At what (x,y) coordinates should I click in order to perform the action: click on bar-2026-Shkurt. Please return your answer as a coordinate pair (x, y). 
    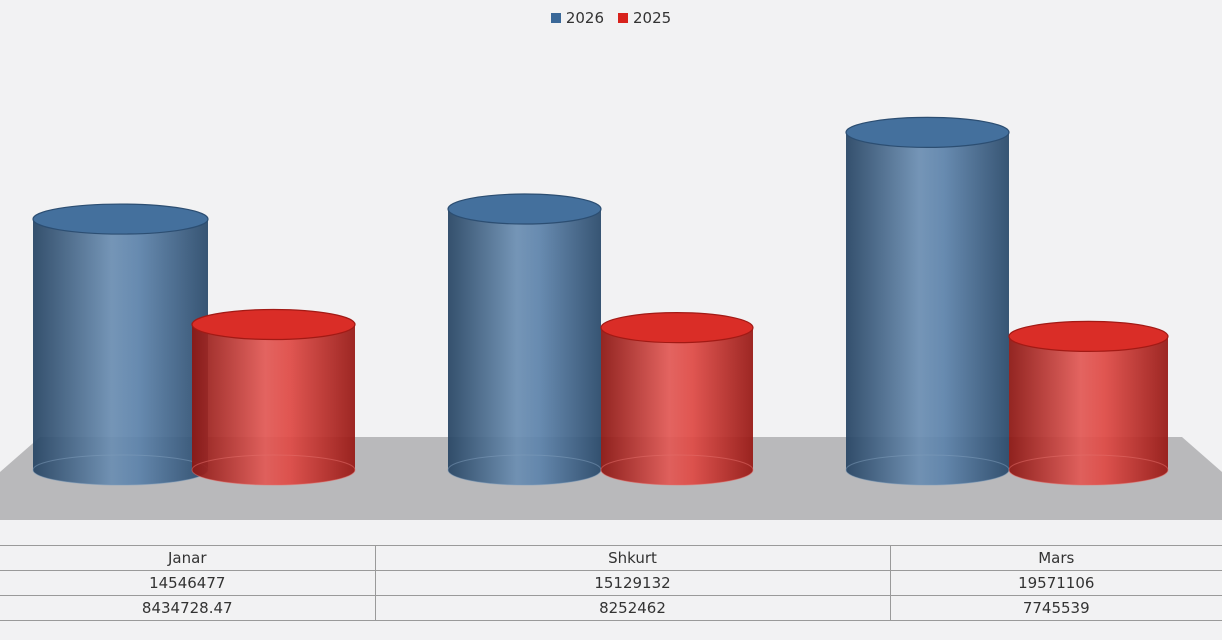
    Looking at the image, I should click on (524, 339).